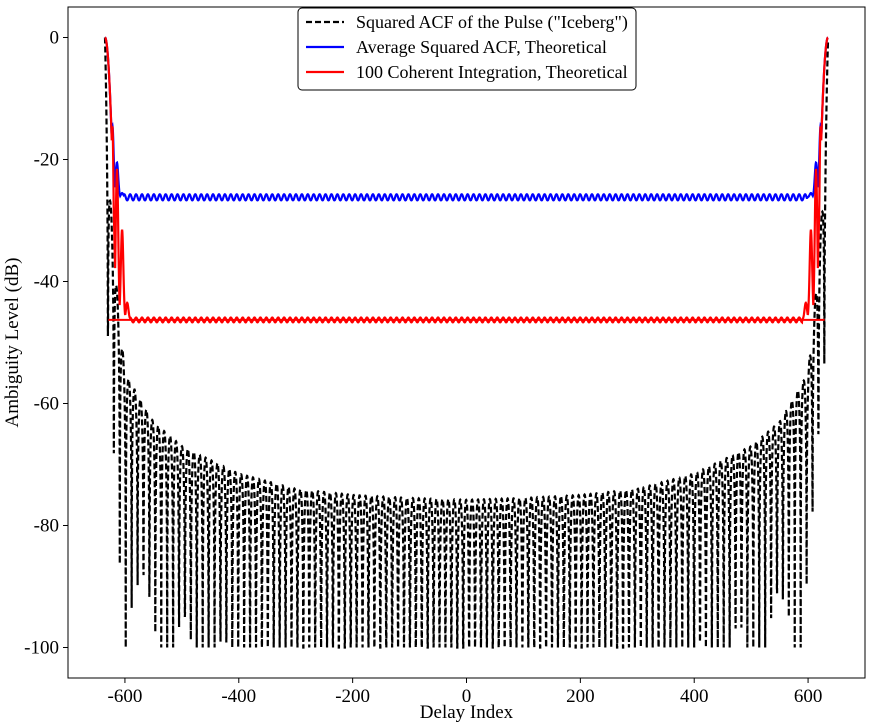  What do you see at coordinates (238, 696) in the screenshot?
I see `x-tick-label: -400` at bounding box center [238, 696].